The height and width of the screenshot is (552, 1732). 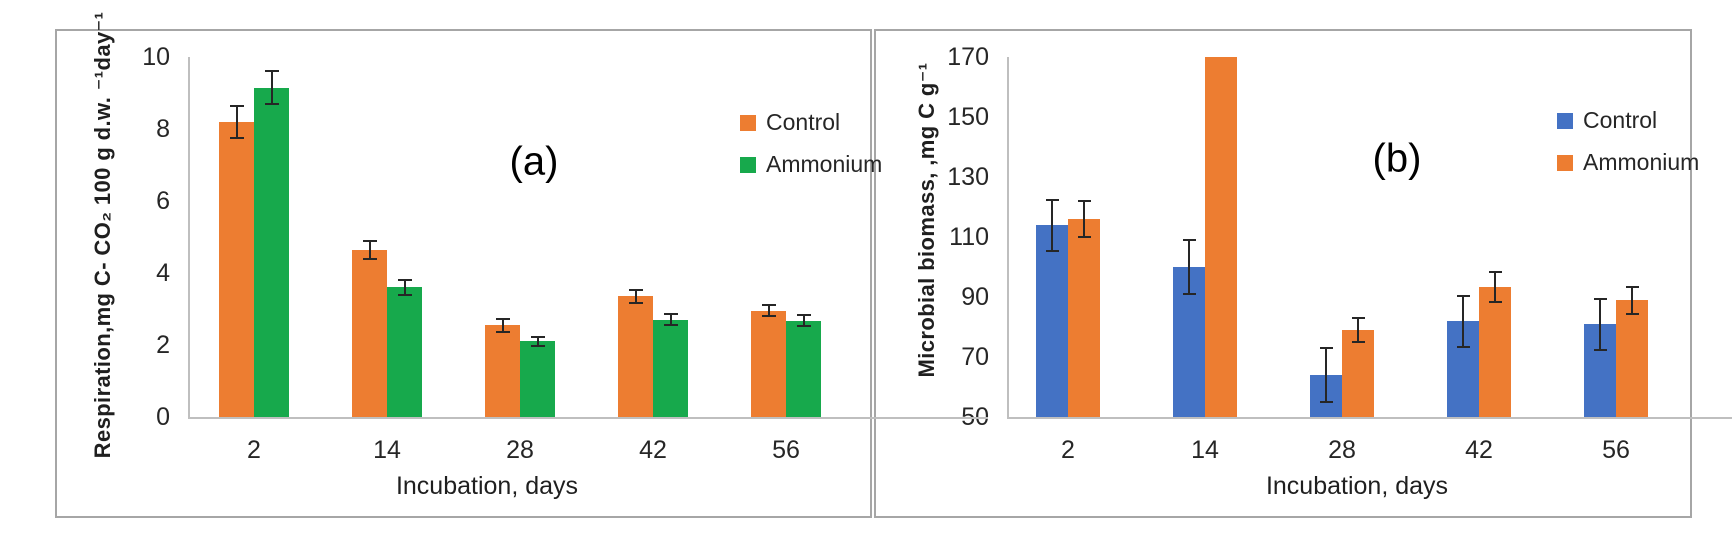 What do you see at coordinates (163, 129) in the screenshot?
I see `y-tick-8: 8` at bounding box center [163, 129].